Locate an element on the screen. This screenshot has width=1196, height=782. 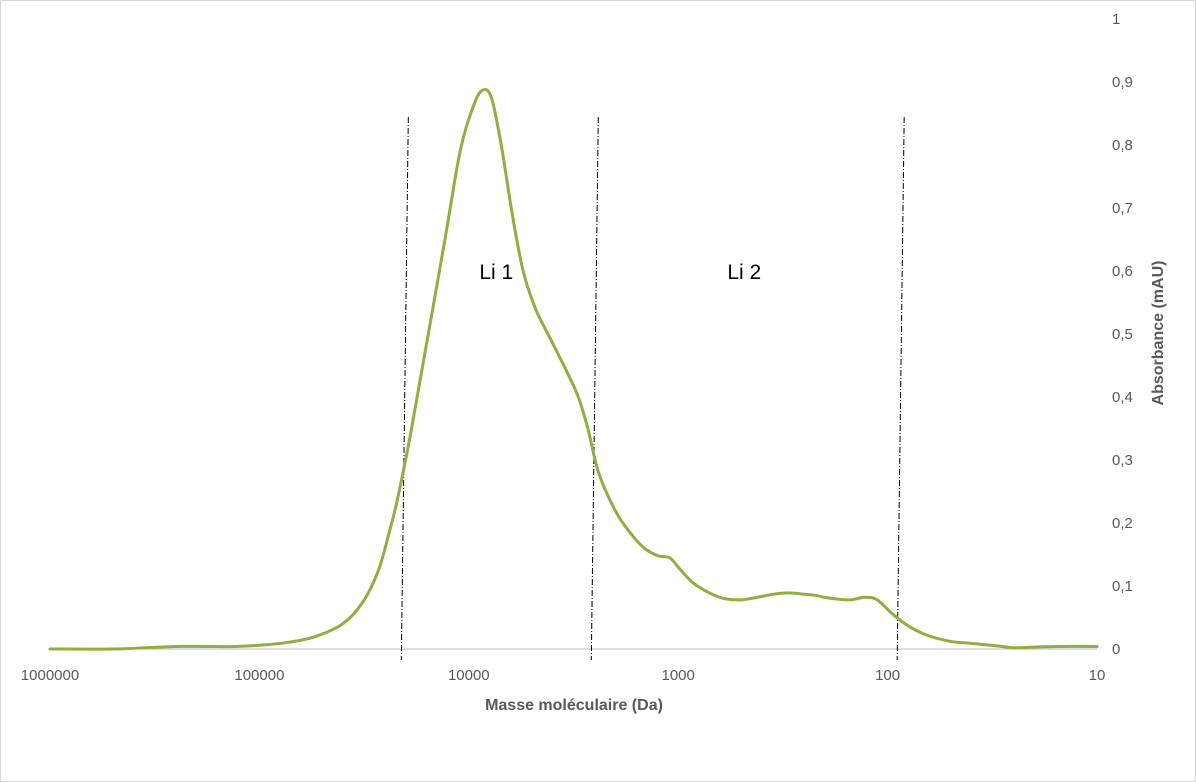
y-tick-labels: 0 0,1 0,2 0,3 0,4 0,5 0,6 0,7 0,8 0,9 1 is located at coordinates (1122, 334).